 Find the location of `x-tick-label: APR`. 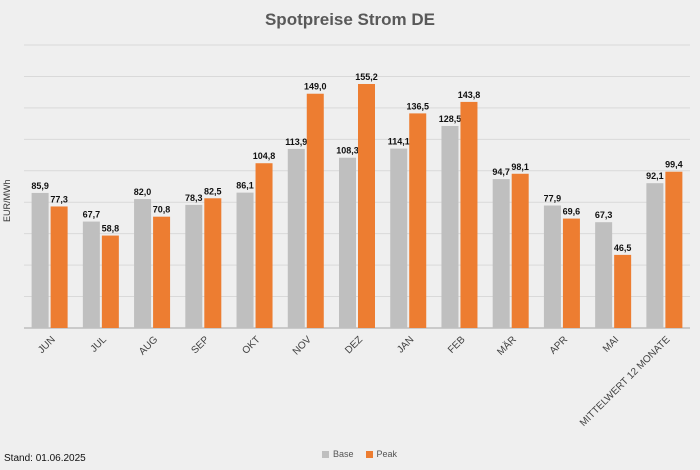

x-tick-label: APR is located at coordinates (559, 345).